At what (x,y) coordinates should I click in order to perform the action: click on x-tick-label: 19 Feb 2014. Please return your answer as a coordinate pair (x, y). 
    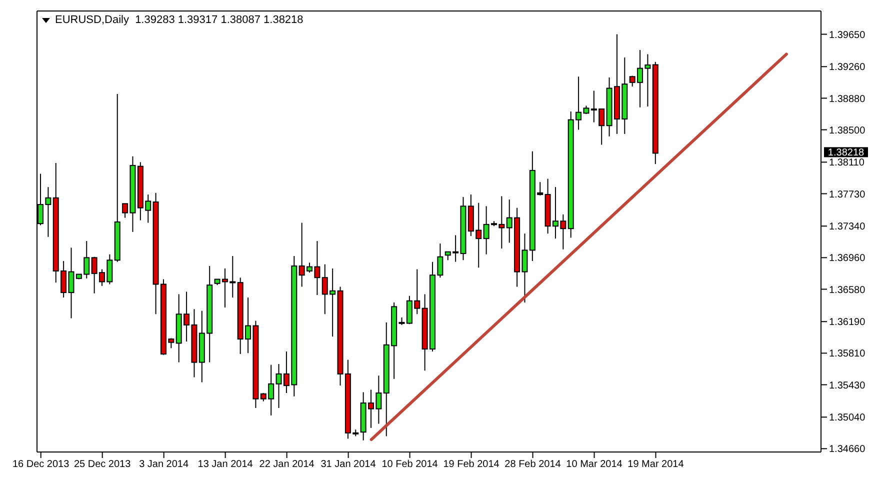
    Looking at the image, I should click on (471, 464).